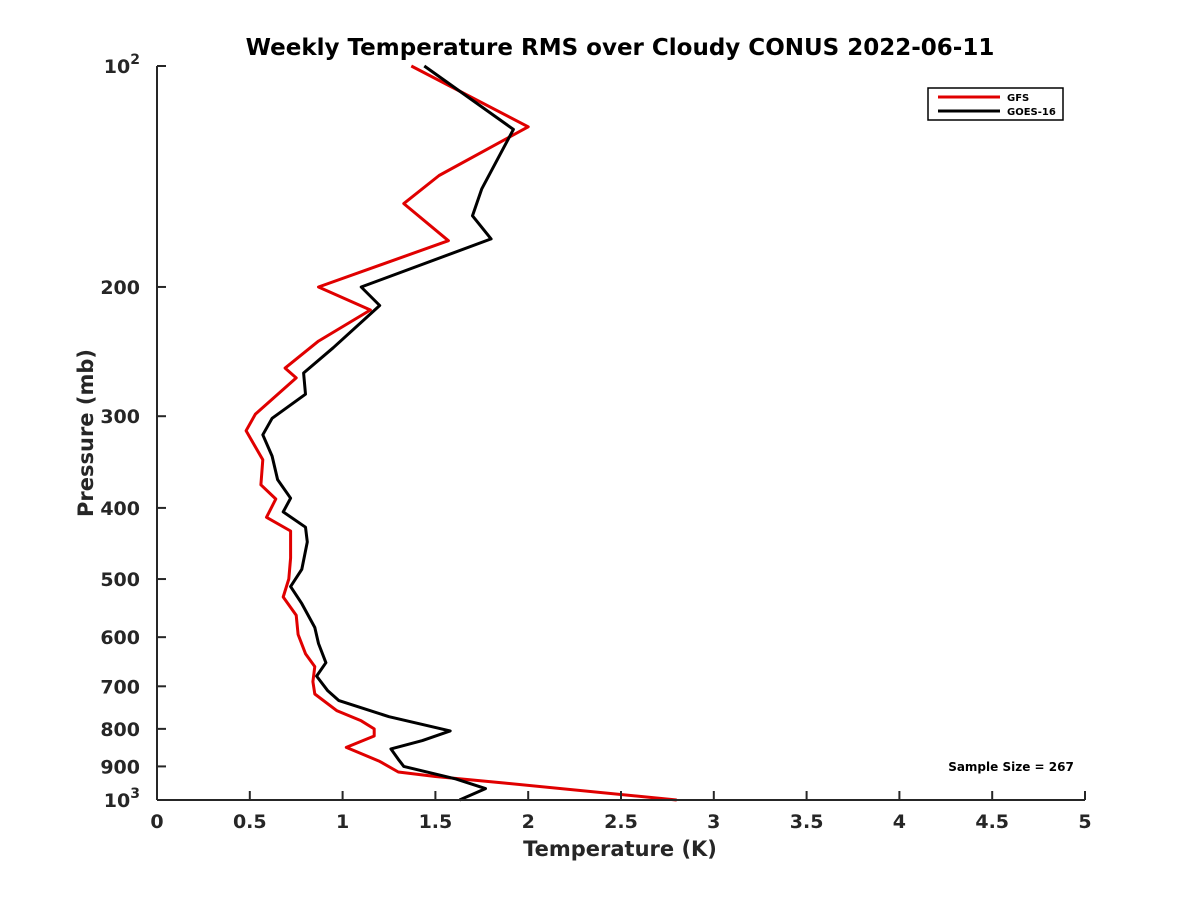 This screenshot has height=900, width=1200. Describe the element at coordinates (1011, 767) in the screenshot. I see `sample-size-annotation: Sample Size = 267` at that location.